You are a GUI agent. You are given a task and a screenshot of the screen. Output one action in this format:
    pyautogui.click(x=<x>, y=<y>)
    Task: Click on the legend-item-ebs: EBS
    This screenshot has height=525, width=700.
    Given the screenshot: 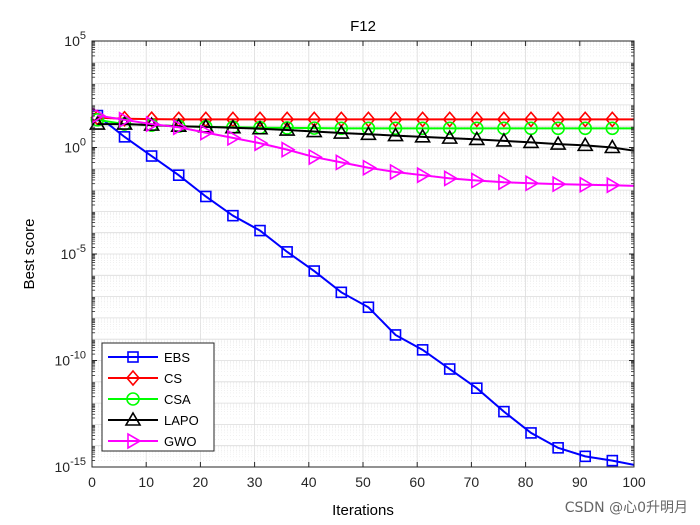 What is the action you would take?
    pyautogui.click(x=149, y=357)
    